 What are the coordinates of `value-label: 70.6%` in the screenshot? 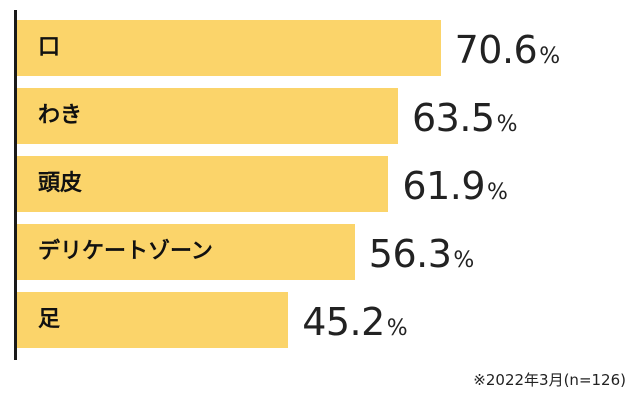 It's located at (508, 50).